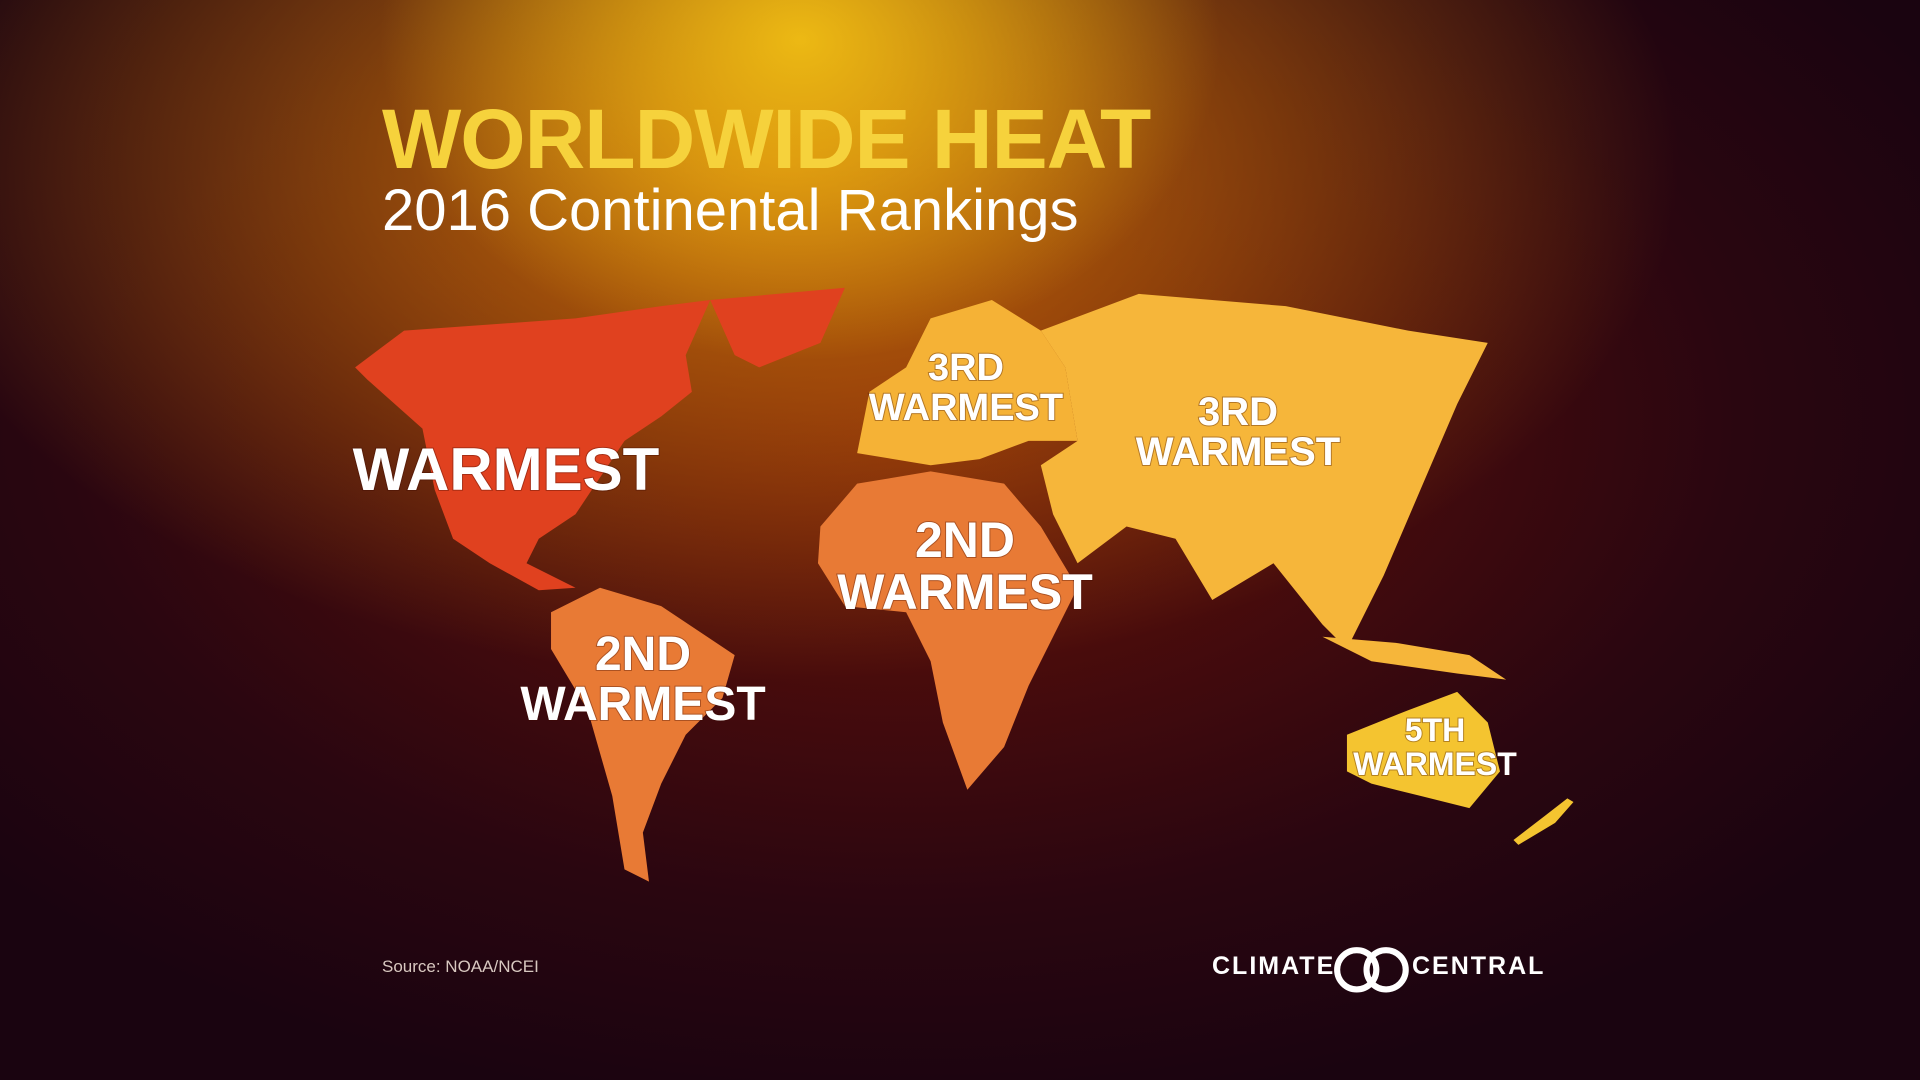 The width and height of the screenshot is (1920, 1080). I want to click on north-america, so click(533, 445).